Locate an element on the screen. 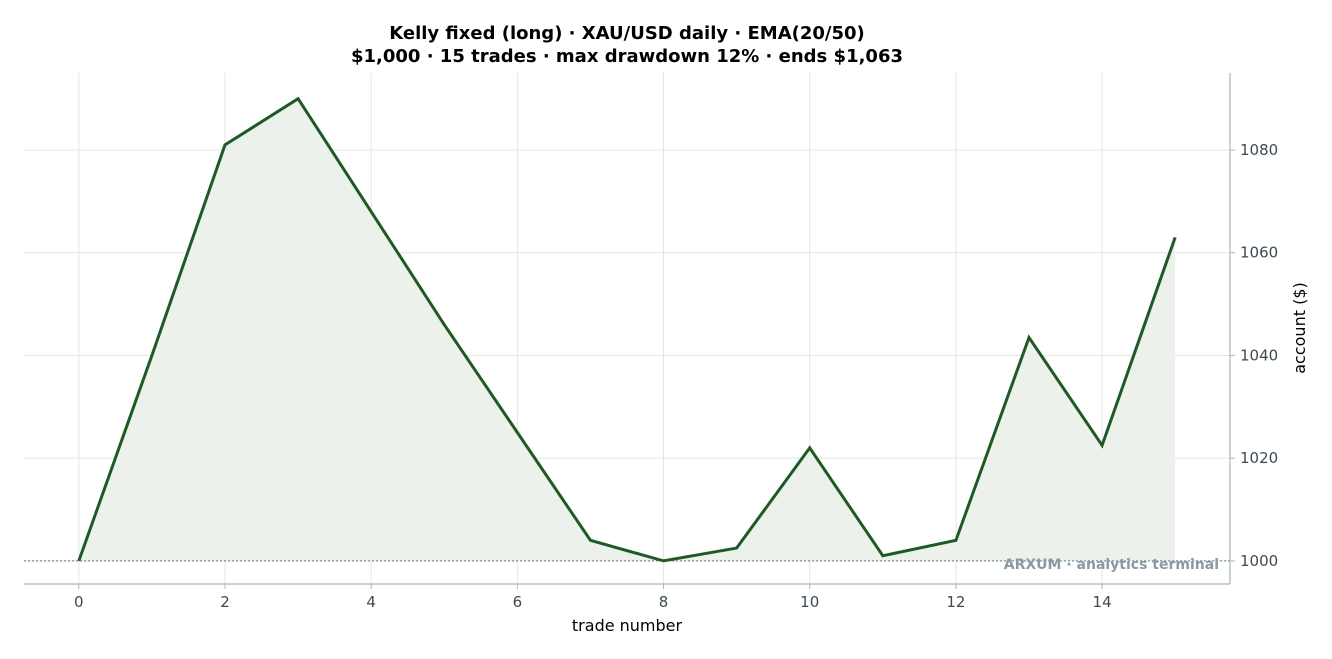 This screenshot has height=659, width=1332. x-tick-label: 12 is located at coordinates (955, 602).